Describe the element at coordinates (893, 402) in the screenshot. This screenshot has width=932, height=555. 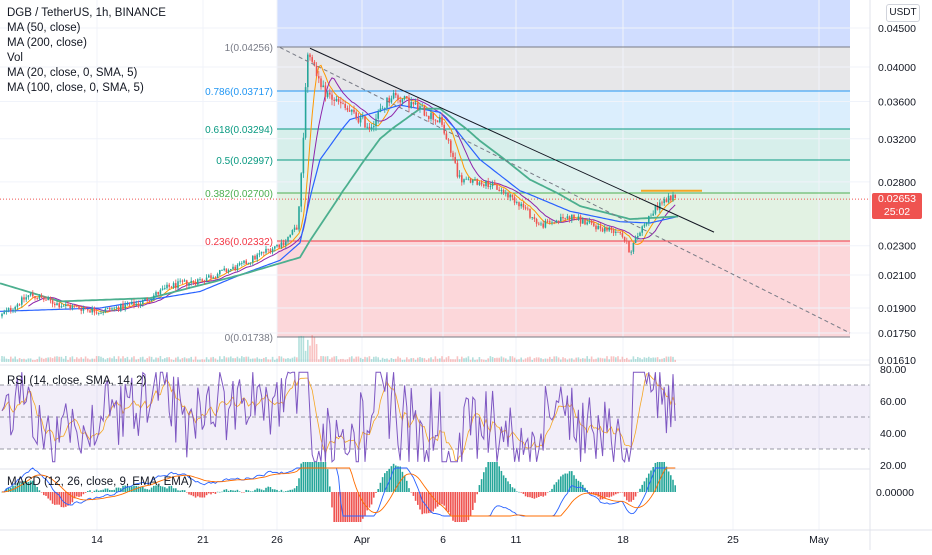
I see `rsi-tick-label: 60.00` at that location.